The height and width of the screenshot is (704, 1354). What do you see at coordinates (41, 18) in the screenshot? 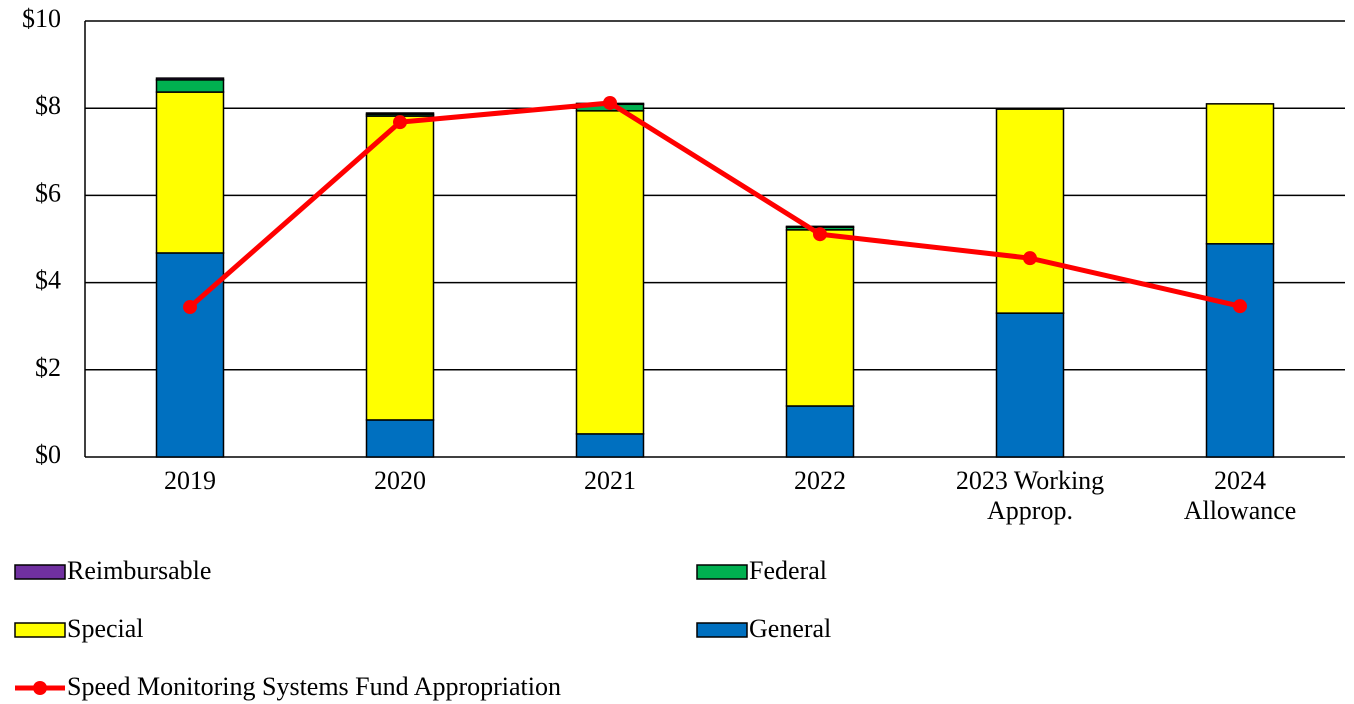
I see `y-tick-label: $10` at bounding box center [41, 18].